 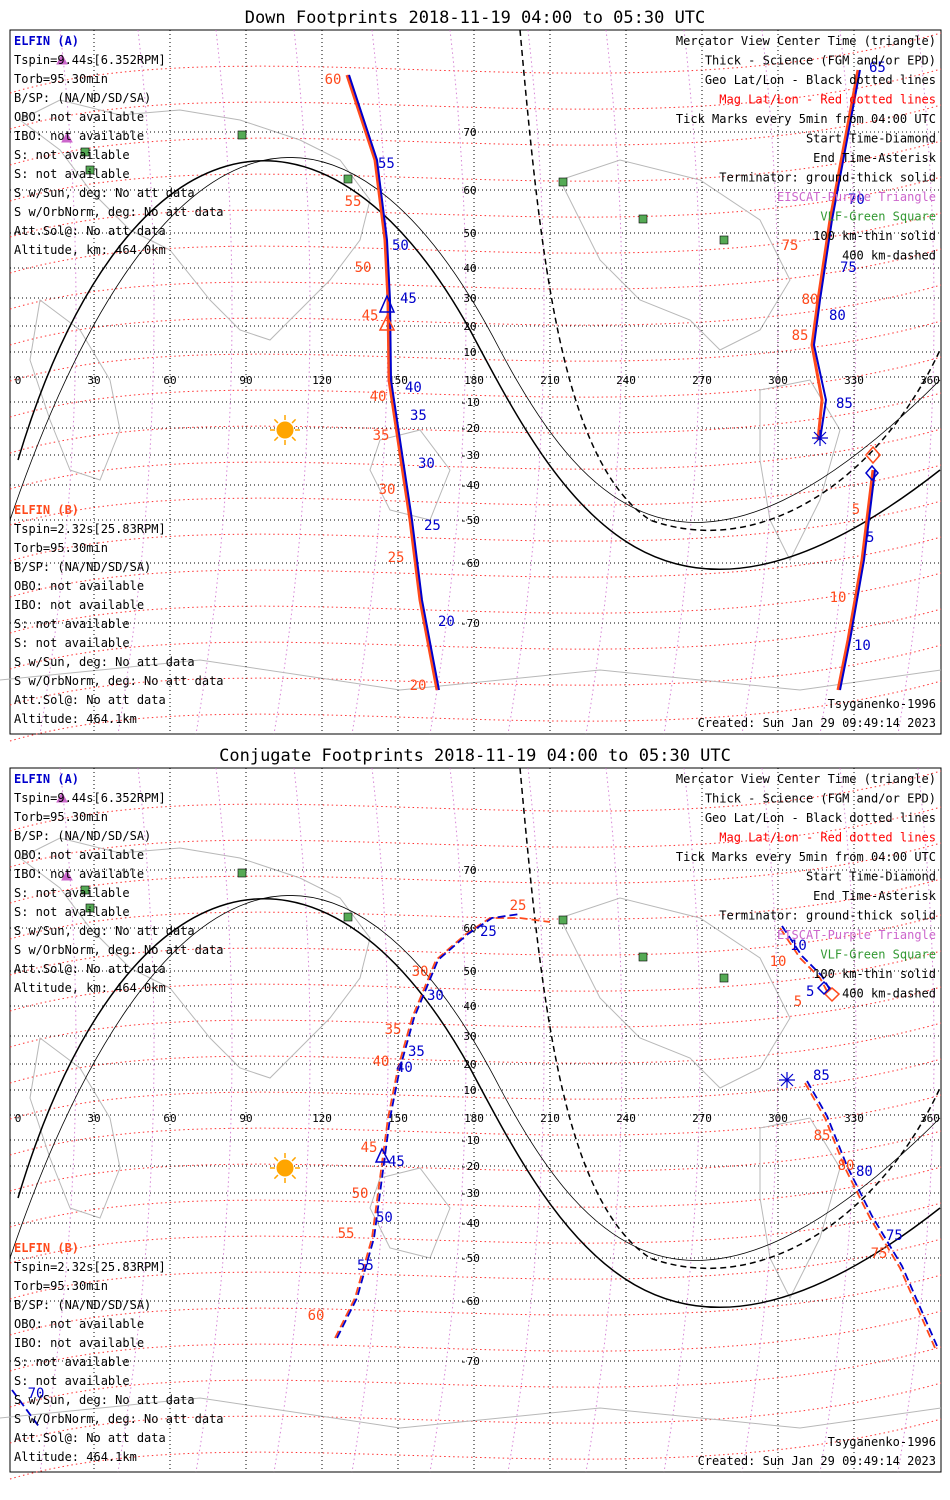 What do you see at coordinates (79, 1324) in the screenshot?
I see `spacecraft-info-line: OBO: not available` at bounding box center [79, 1324].